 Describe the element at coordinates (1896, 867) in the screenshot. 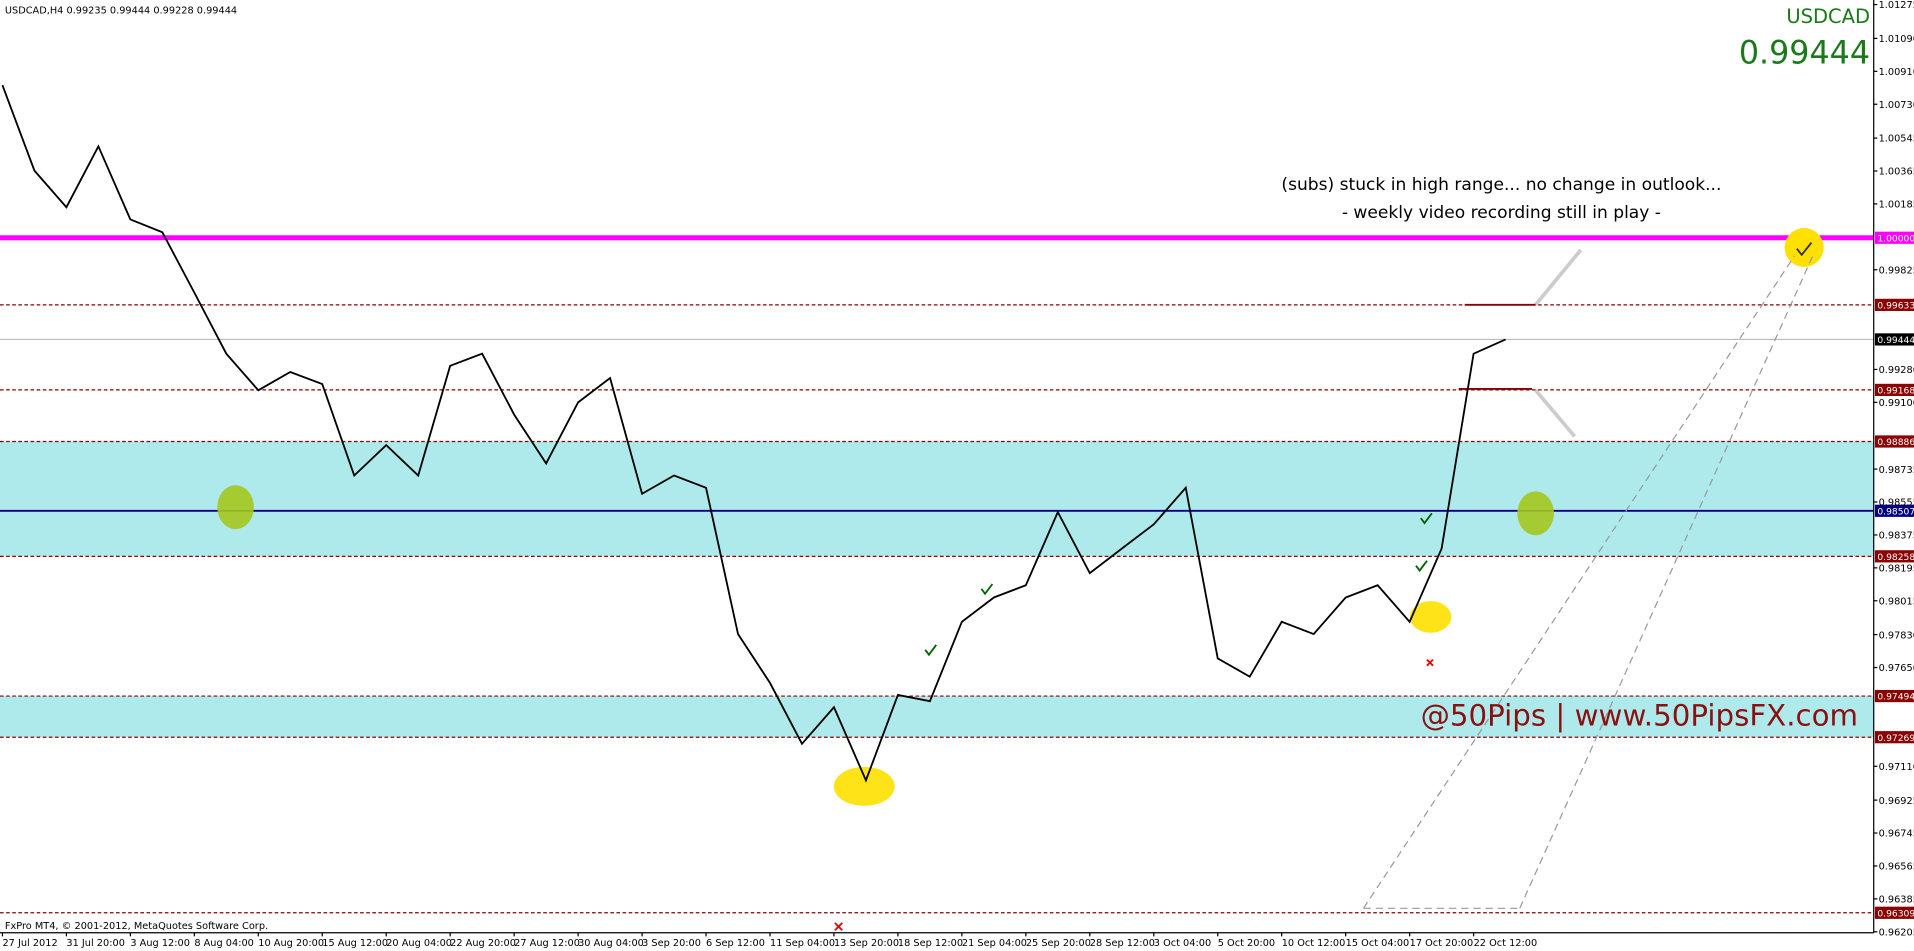

I see `y-tick-label: 0.96565` at that location.